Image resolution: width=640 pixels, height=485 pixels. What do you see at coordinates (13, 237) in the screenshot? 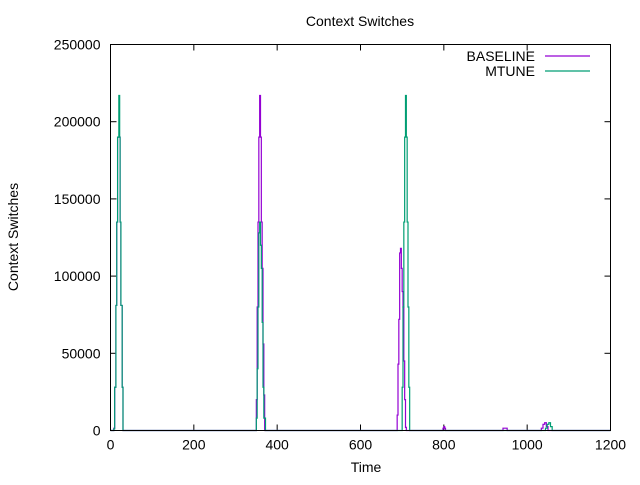
I see `y-axis-label: Context Switches` at bounding box center [13, 237].